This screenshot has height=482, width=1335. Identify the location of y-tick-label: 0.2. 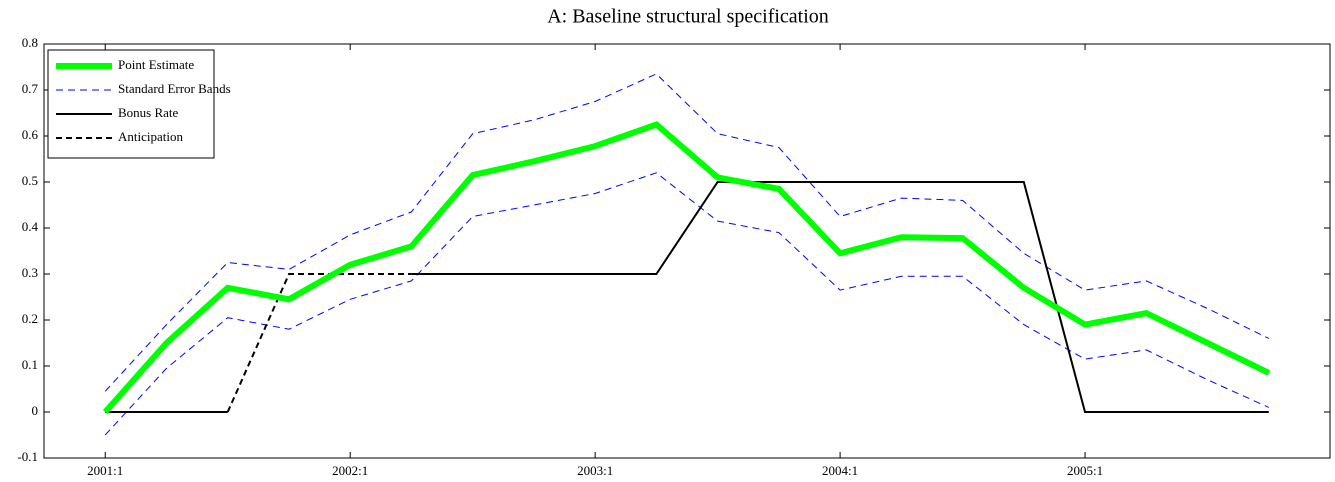
(30, 318).